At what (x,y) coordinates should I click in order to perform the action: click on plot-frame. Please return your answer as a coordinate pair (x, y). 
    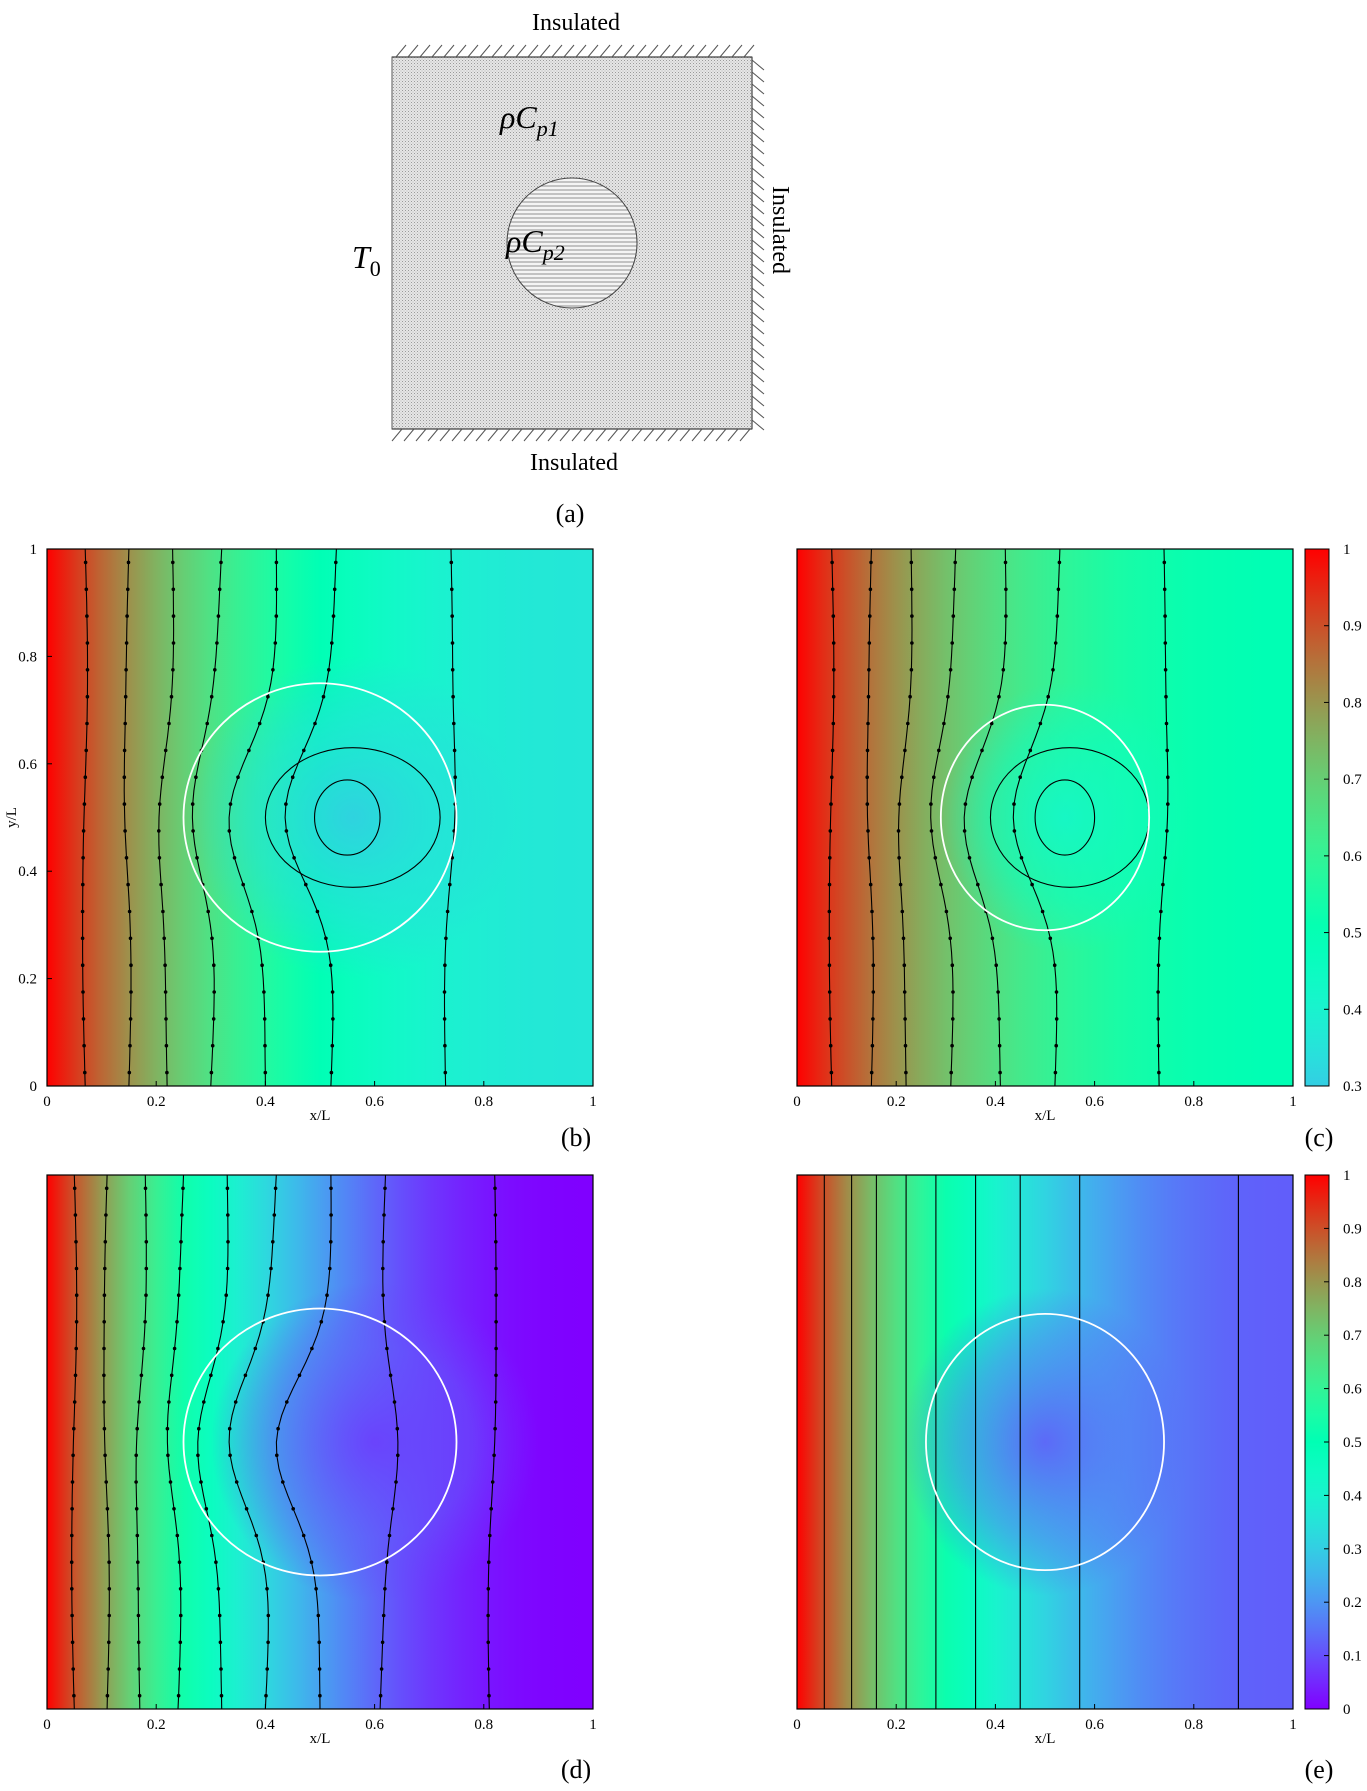
    Looking at the image, I should click on (1045, 817).